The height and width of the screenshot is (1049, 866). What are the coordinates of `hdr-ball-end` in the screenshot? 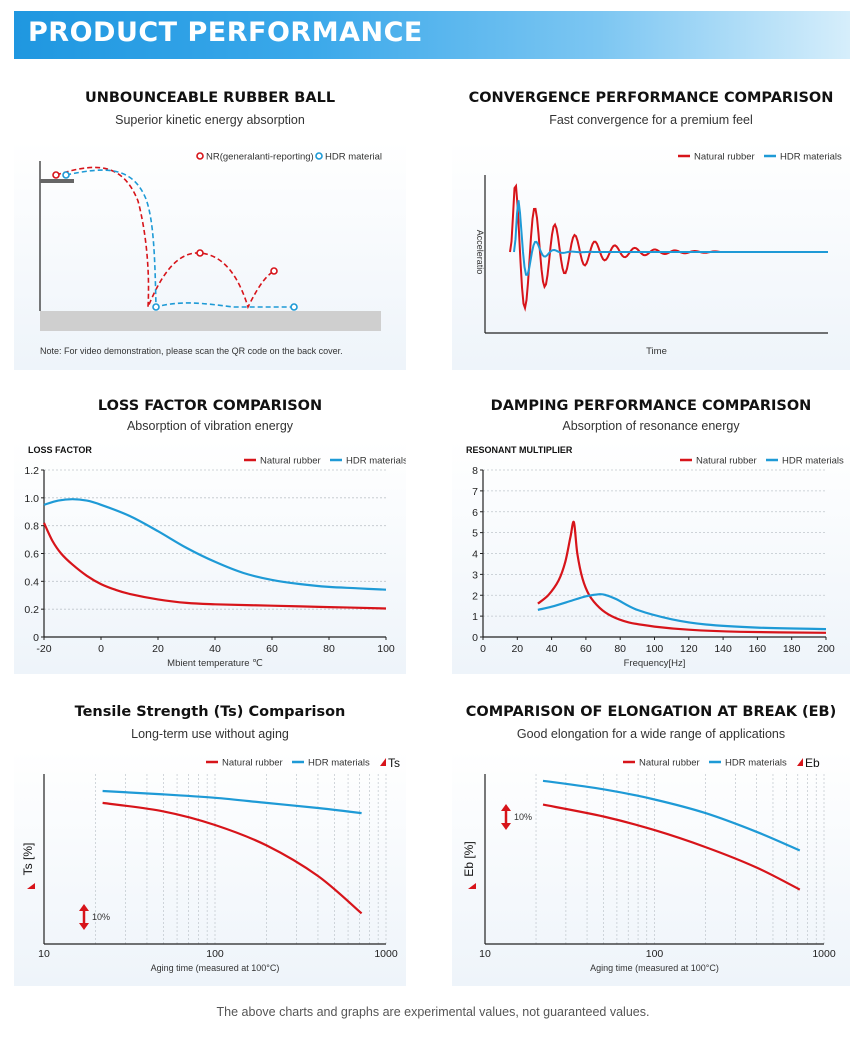 It's located at (294, 307).